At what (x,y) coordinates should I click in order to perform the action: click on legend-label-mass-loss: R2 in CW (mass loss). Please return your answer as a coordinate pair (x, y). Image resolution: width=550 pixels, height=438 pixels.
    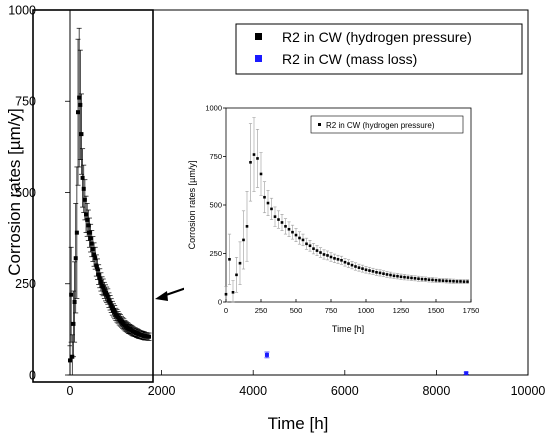
    Looking at the image, I should click on (349, 59).